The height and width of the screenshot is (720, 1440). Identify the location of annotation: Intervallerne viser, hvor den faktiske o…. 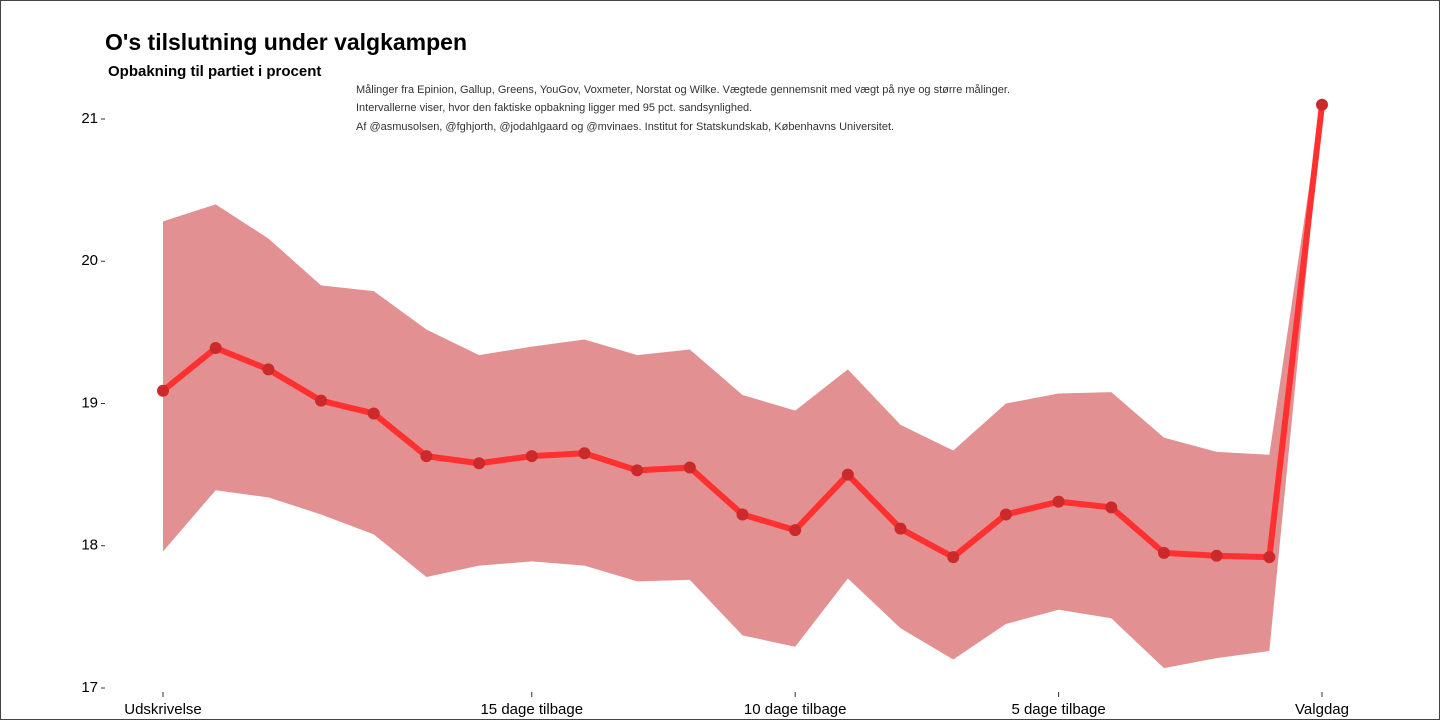
(554, 108).